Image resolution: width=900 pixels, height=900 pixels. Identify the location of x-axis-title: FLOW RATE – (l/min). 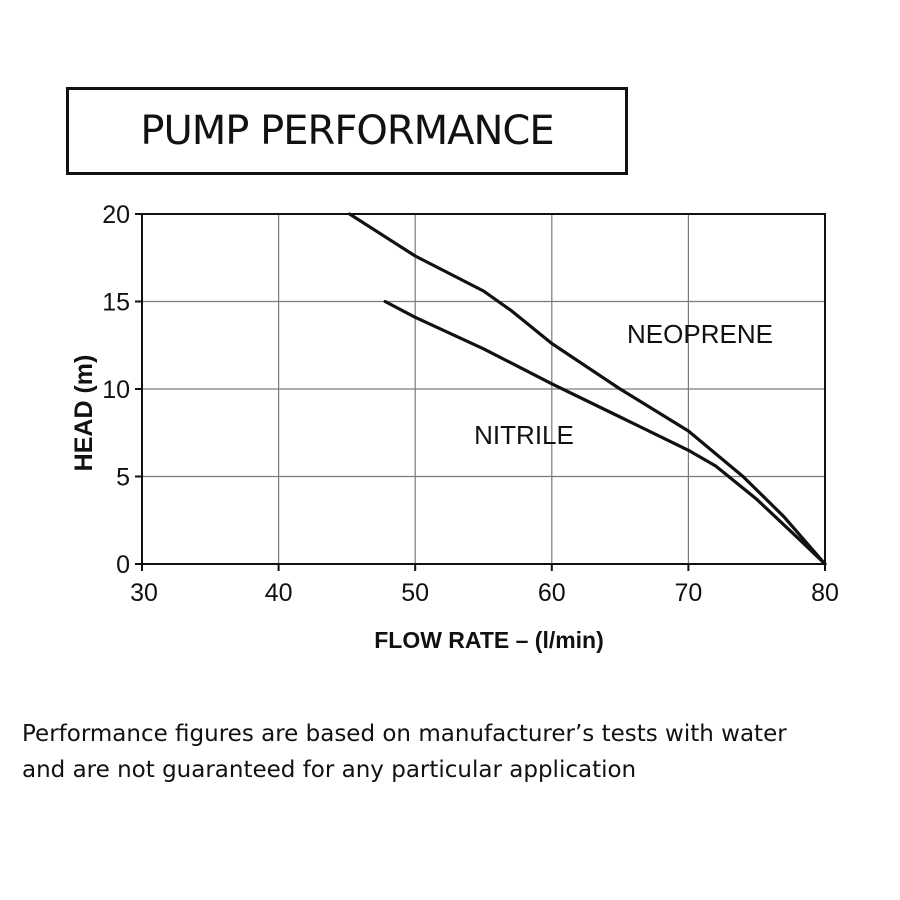
(489, 640).